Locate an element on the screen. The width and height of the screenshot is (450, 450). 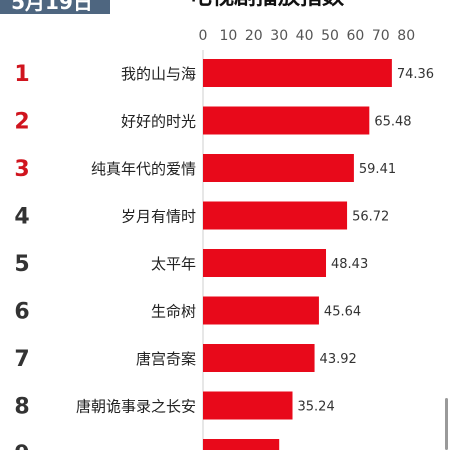
rank-number: 3 is located at coordinates (21, 169).